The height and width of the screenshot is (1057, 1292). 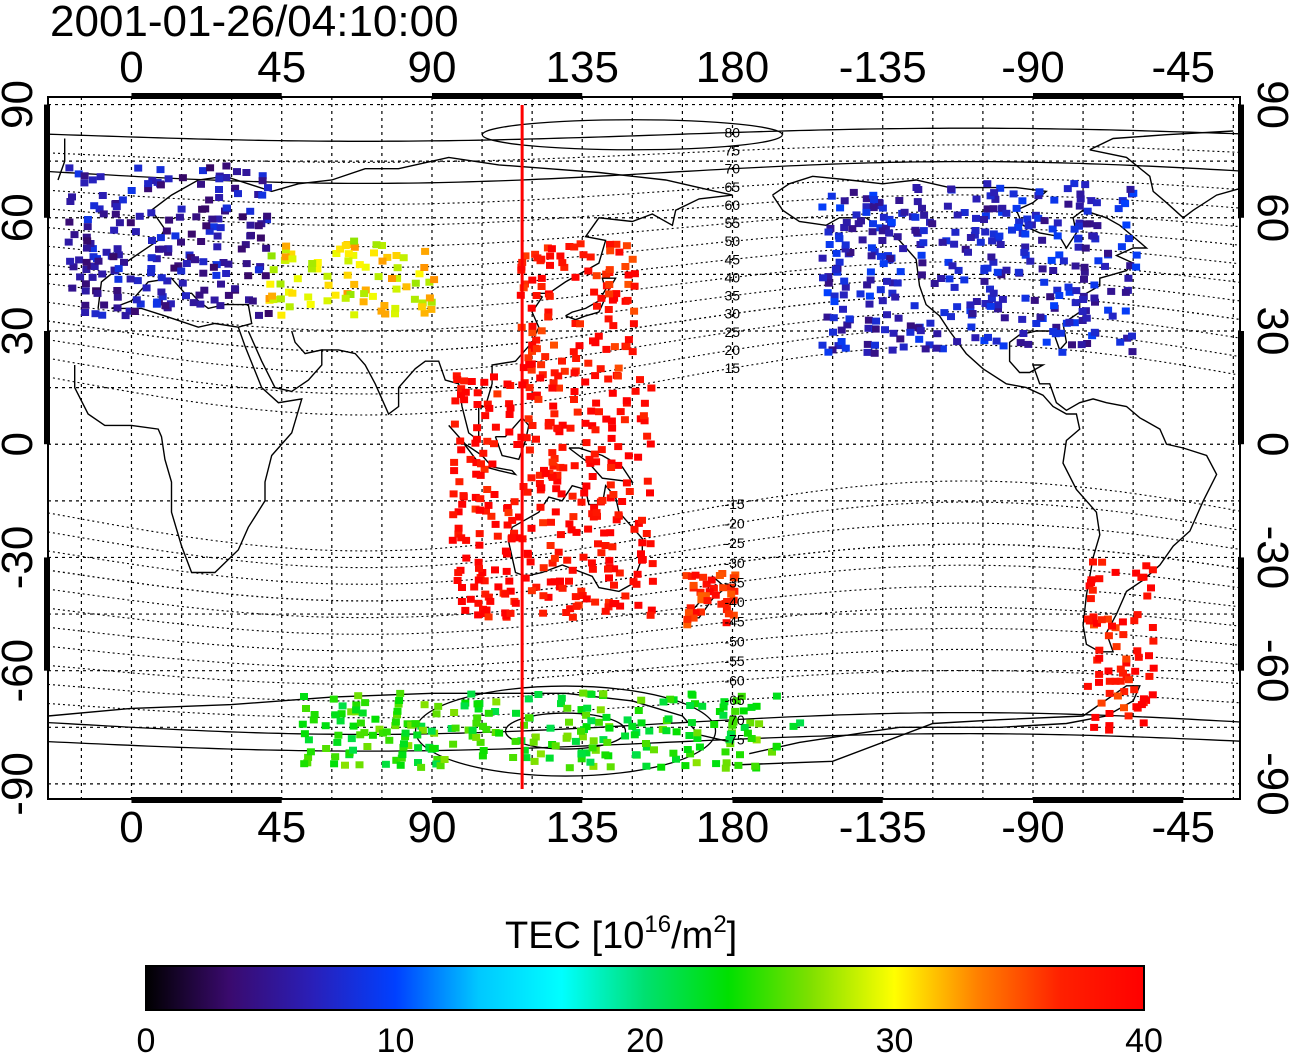 I want to click on lat-tick-label-left: 30, so click(x=21, y=331).